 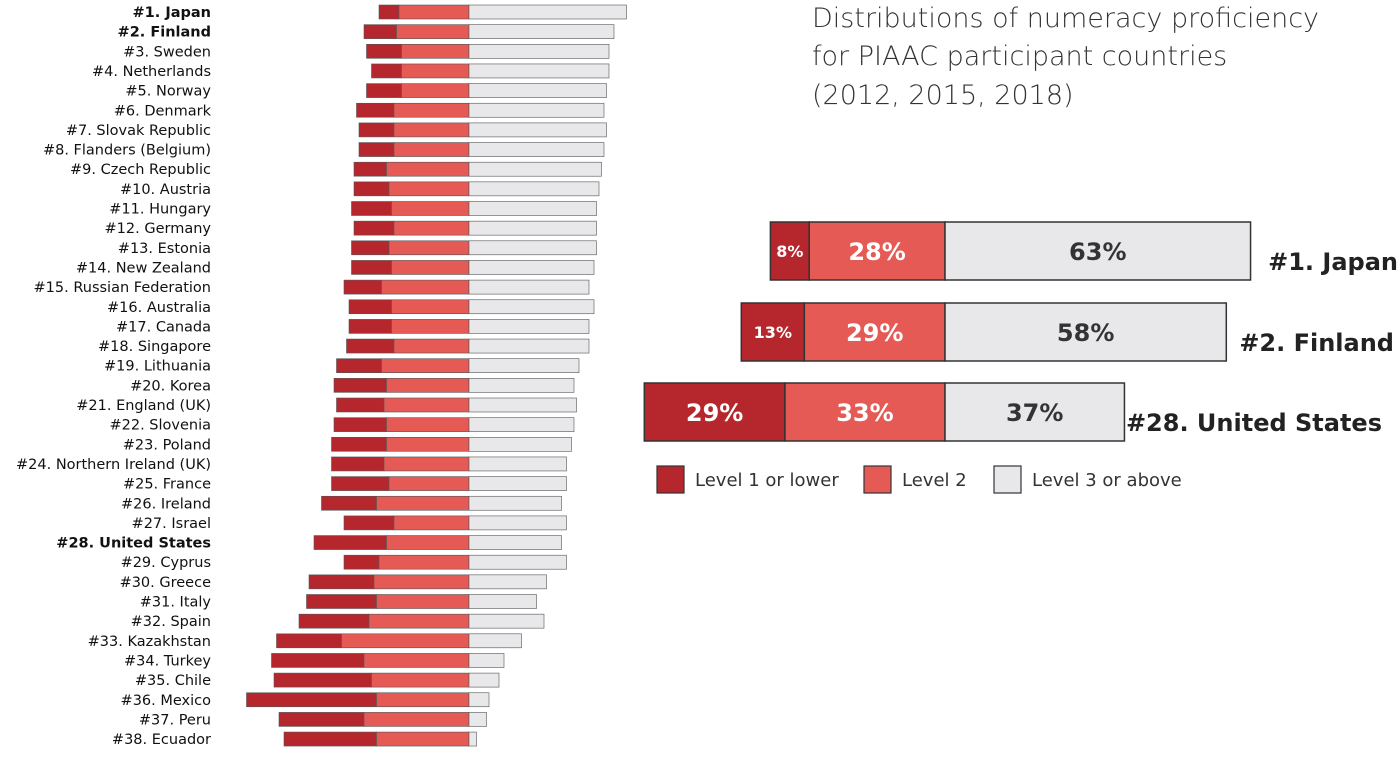 I want to click on bar-level2-23-poland, so click(x=428, y=444).